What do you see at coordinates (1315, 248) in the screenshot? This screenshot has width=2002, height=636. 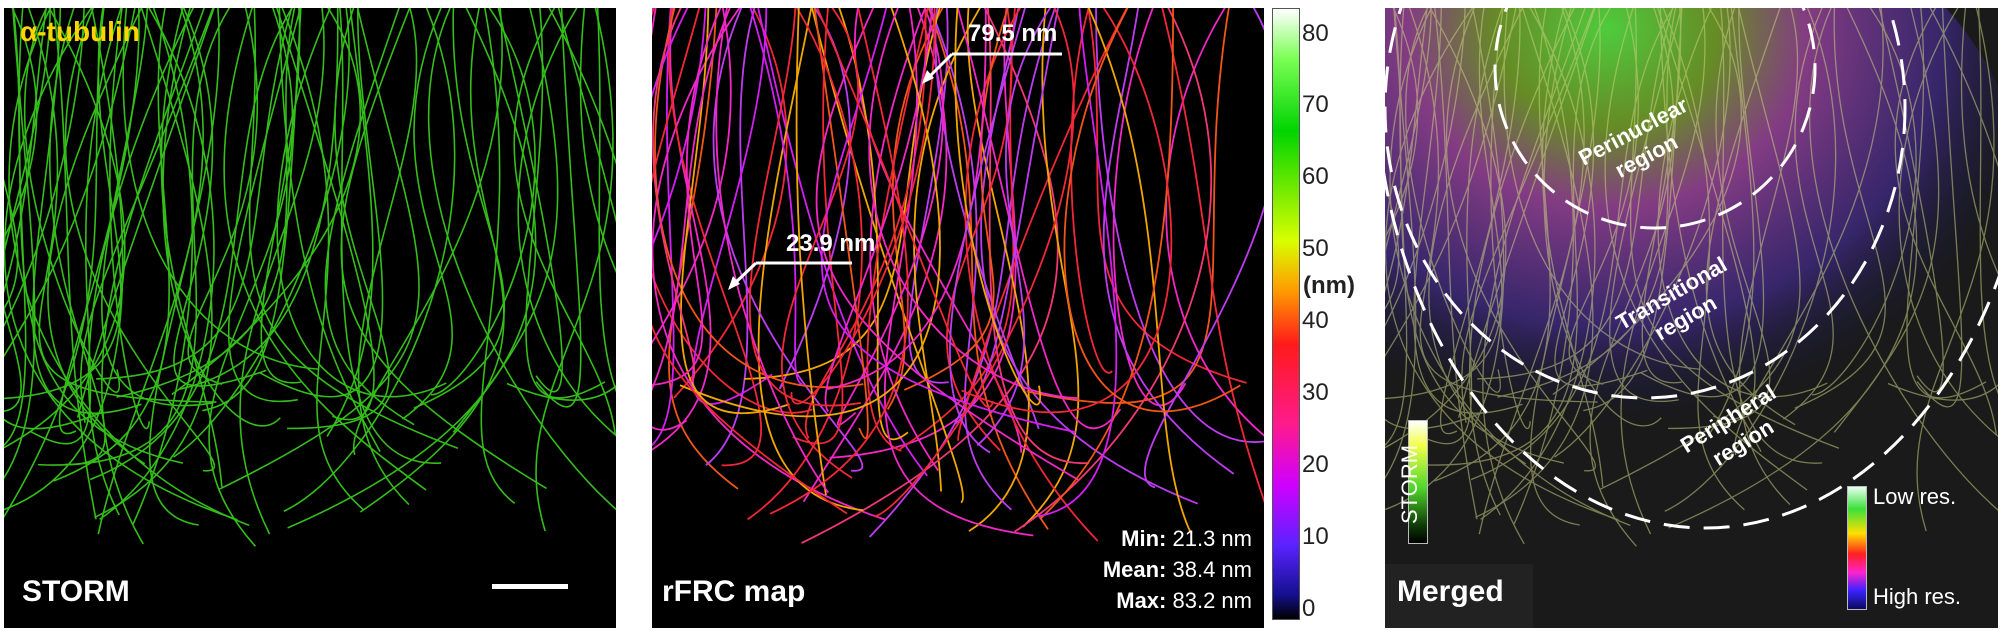 I see `colorbar-tick: 50` at bounding box center [1315, 248].